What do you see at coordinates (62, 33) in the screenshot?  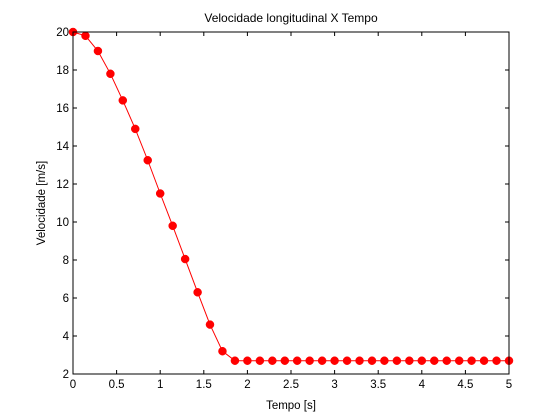 I see `y-tick-label: 20` at bounding box center [62, 33].